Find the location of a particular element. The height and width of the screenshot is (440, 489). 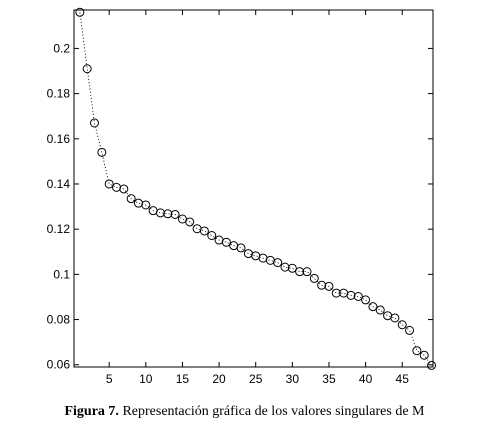

y-tick-label: 0.16 is located at coordinates (59, 139).